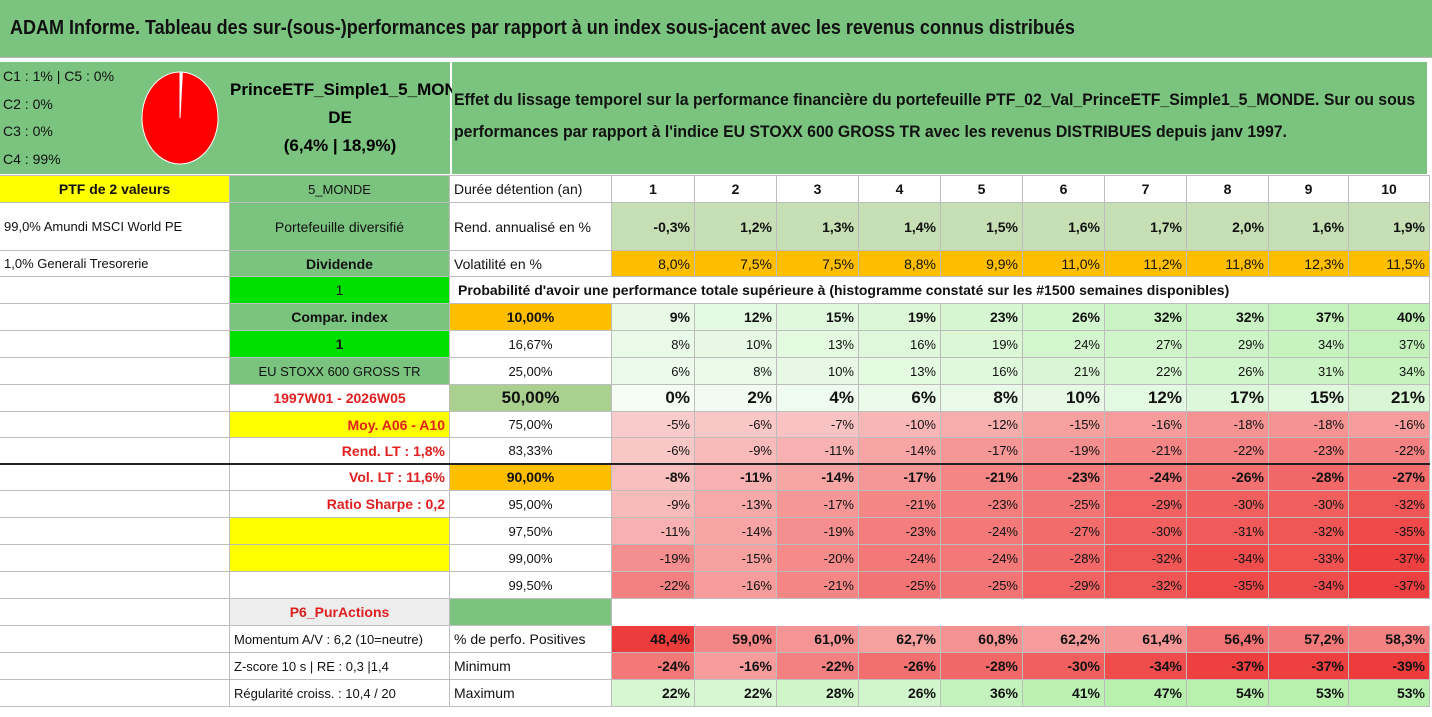 The image size is (1432, 717). What do you see at coordinates (531, 227) in the screenshot?
I see `annual-return-label: Rend. annualisé en %` at bounding box center [531, 227].